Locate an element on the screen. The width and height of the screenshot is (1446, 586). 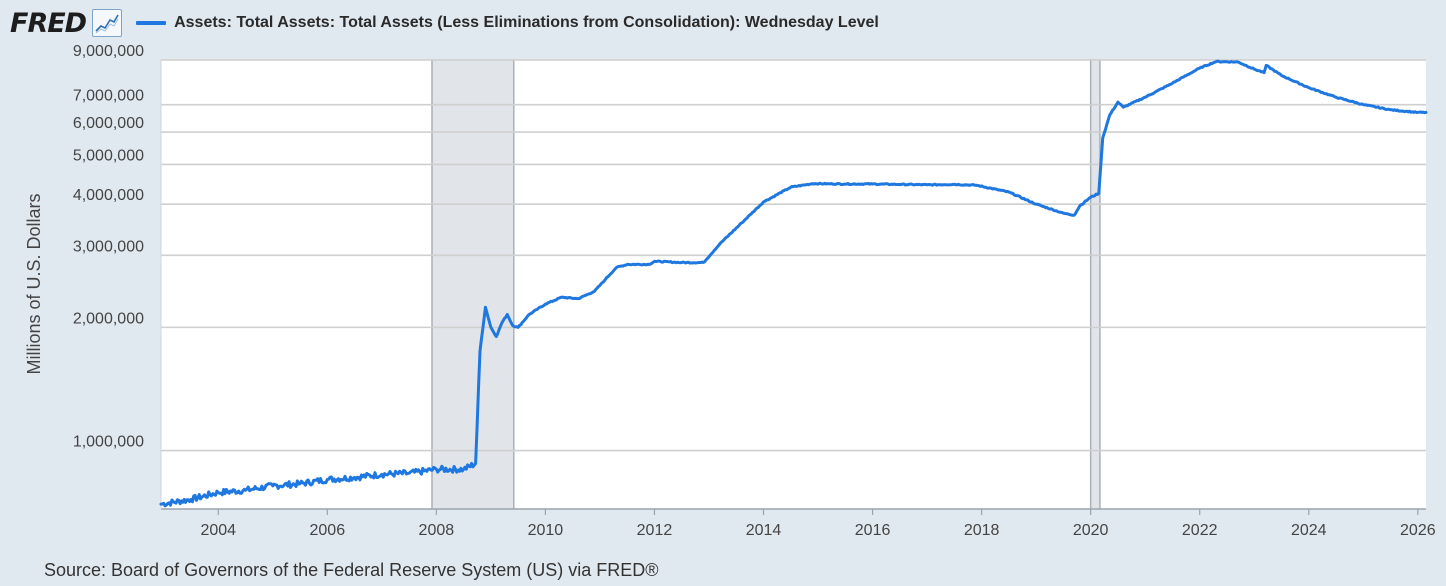
x-tick-label: 2016 is located at coordinates (873, 530).